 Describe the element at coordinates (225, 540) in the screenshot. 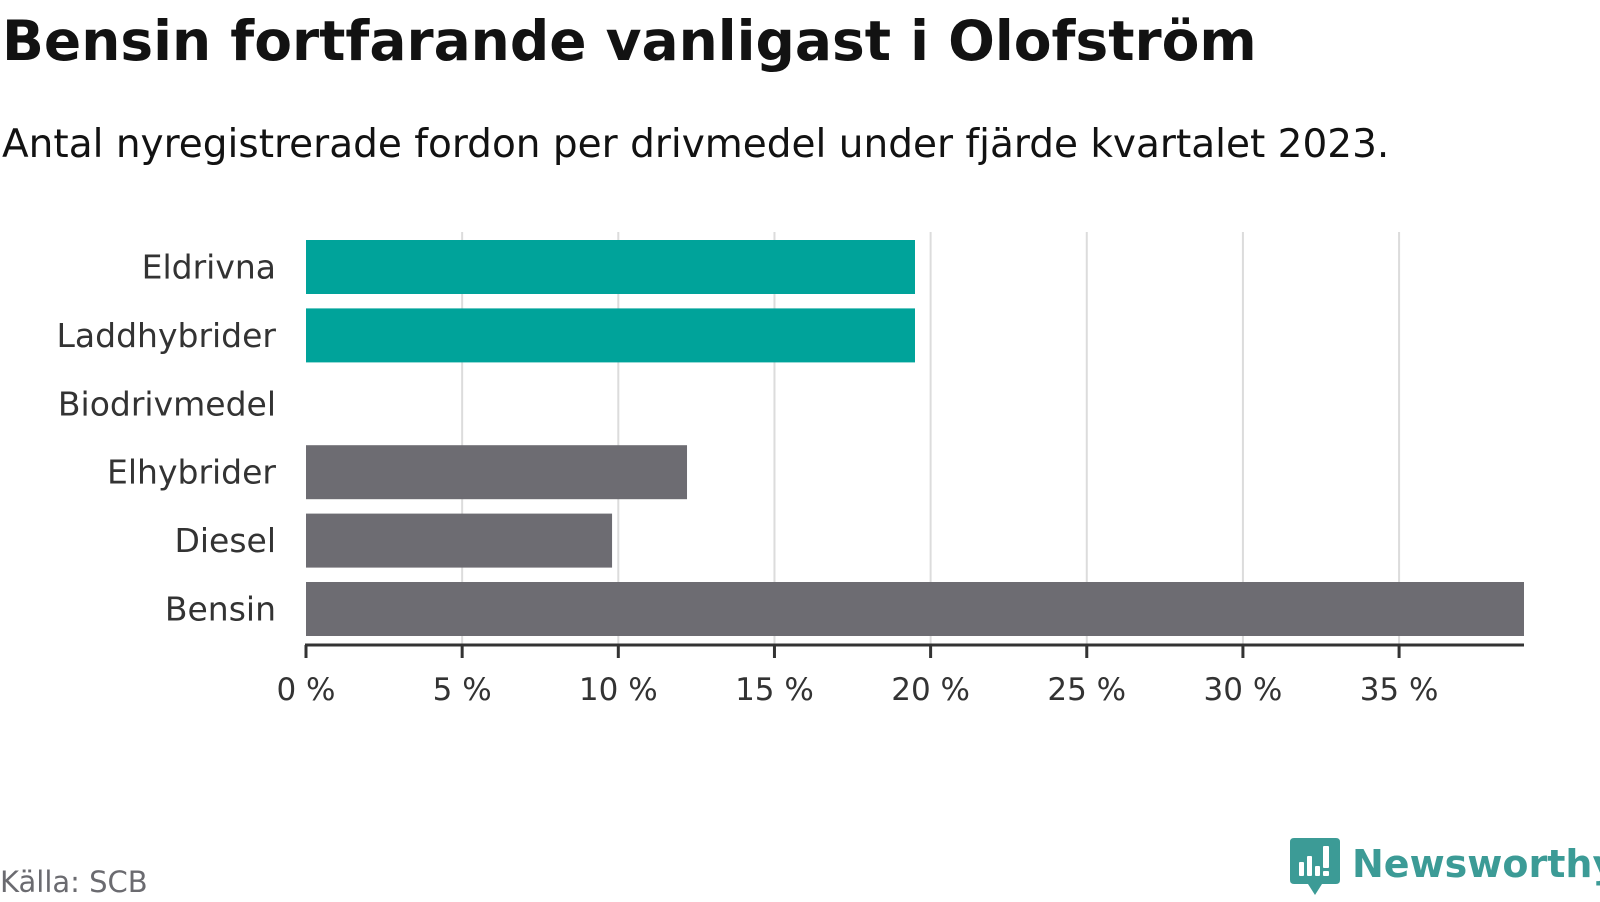

I see `category-label-diesel: Diesel` at that location.